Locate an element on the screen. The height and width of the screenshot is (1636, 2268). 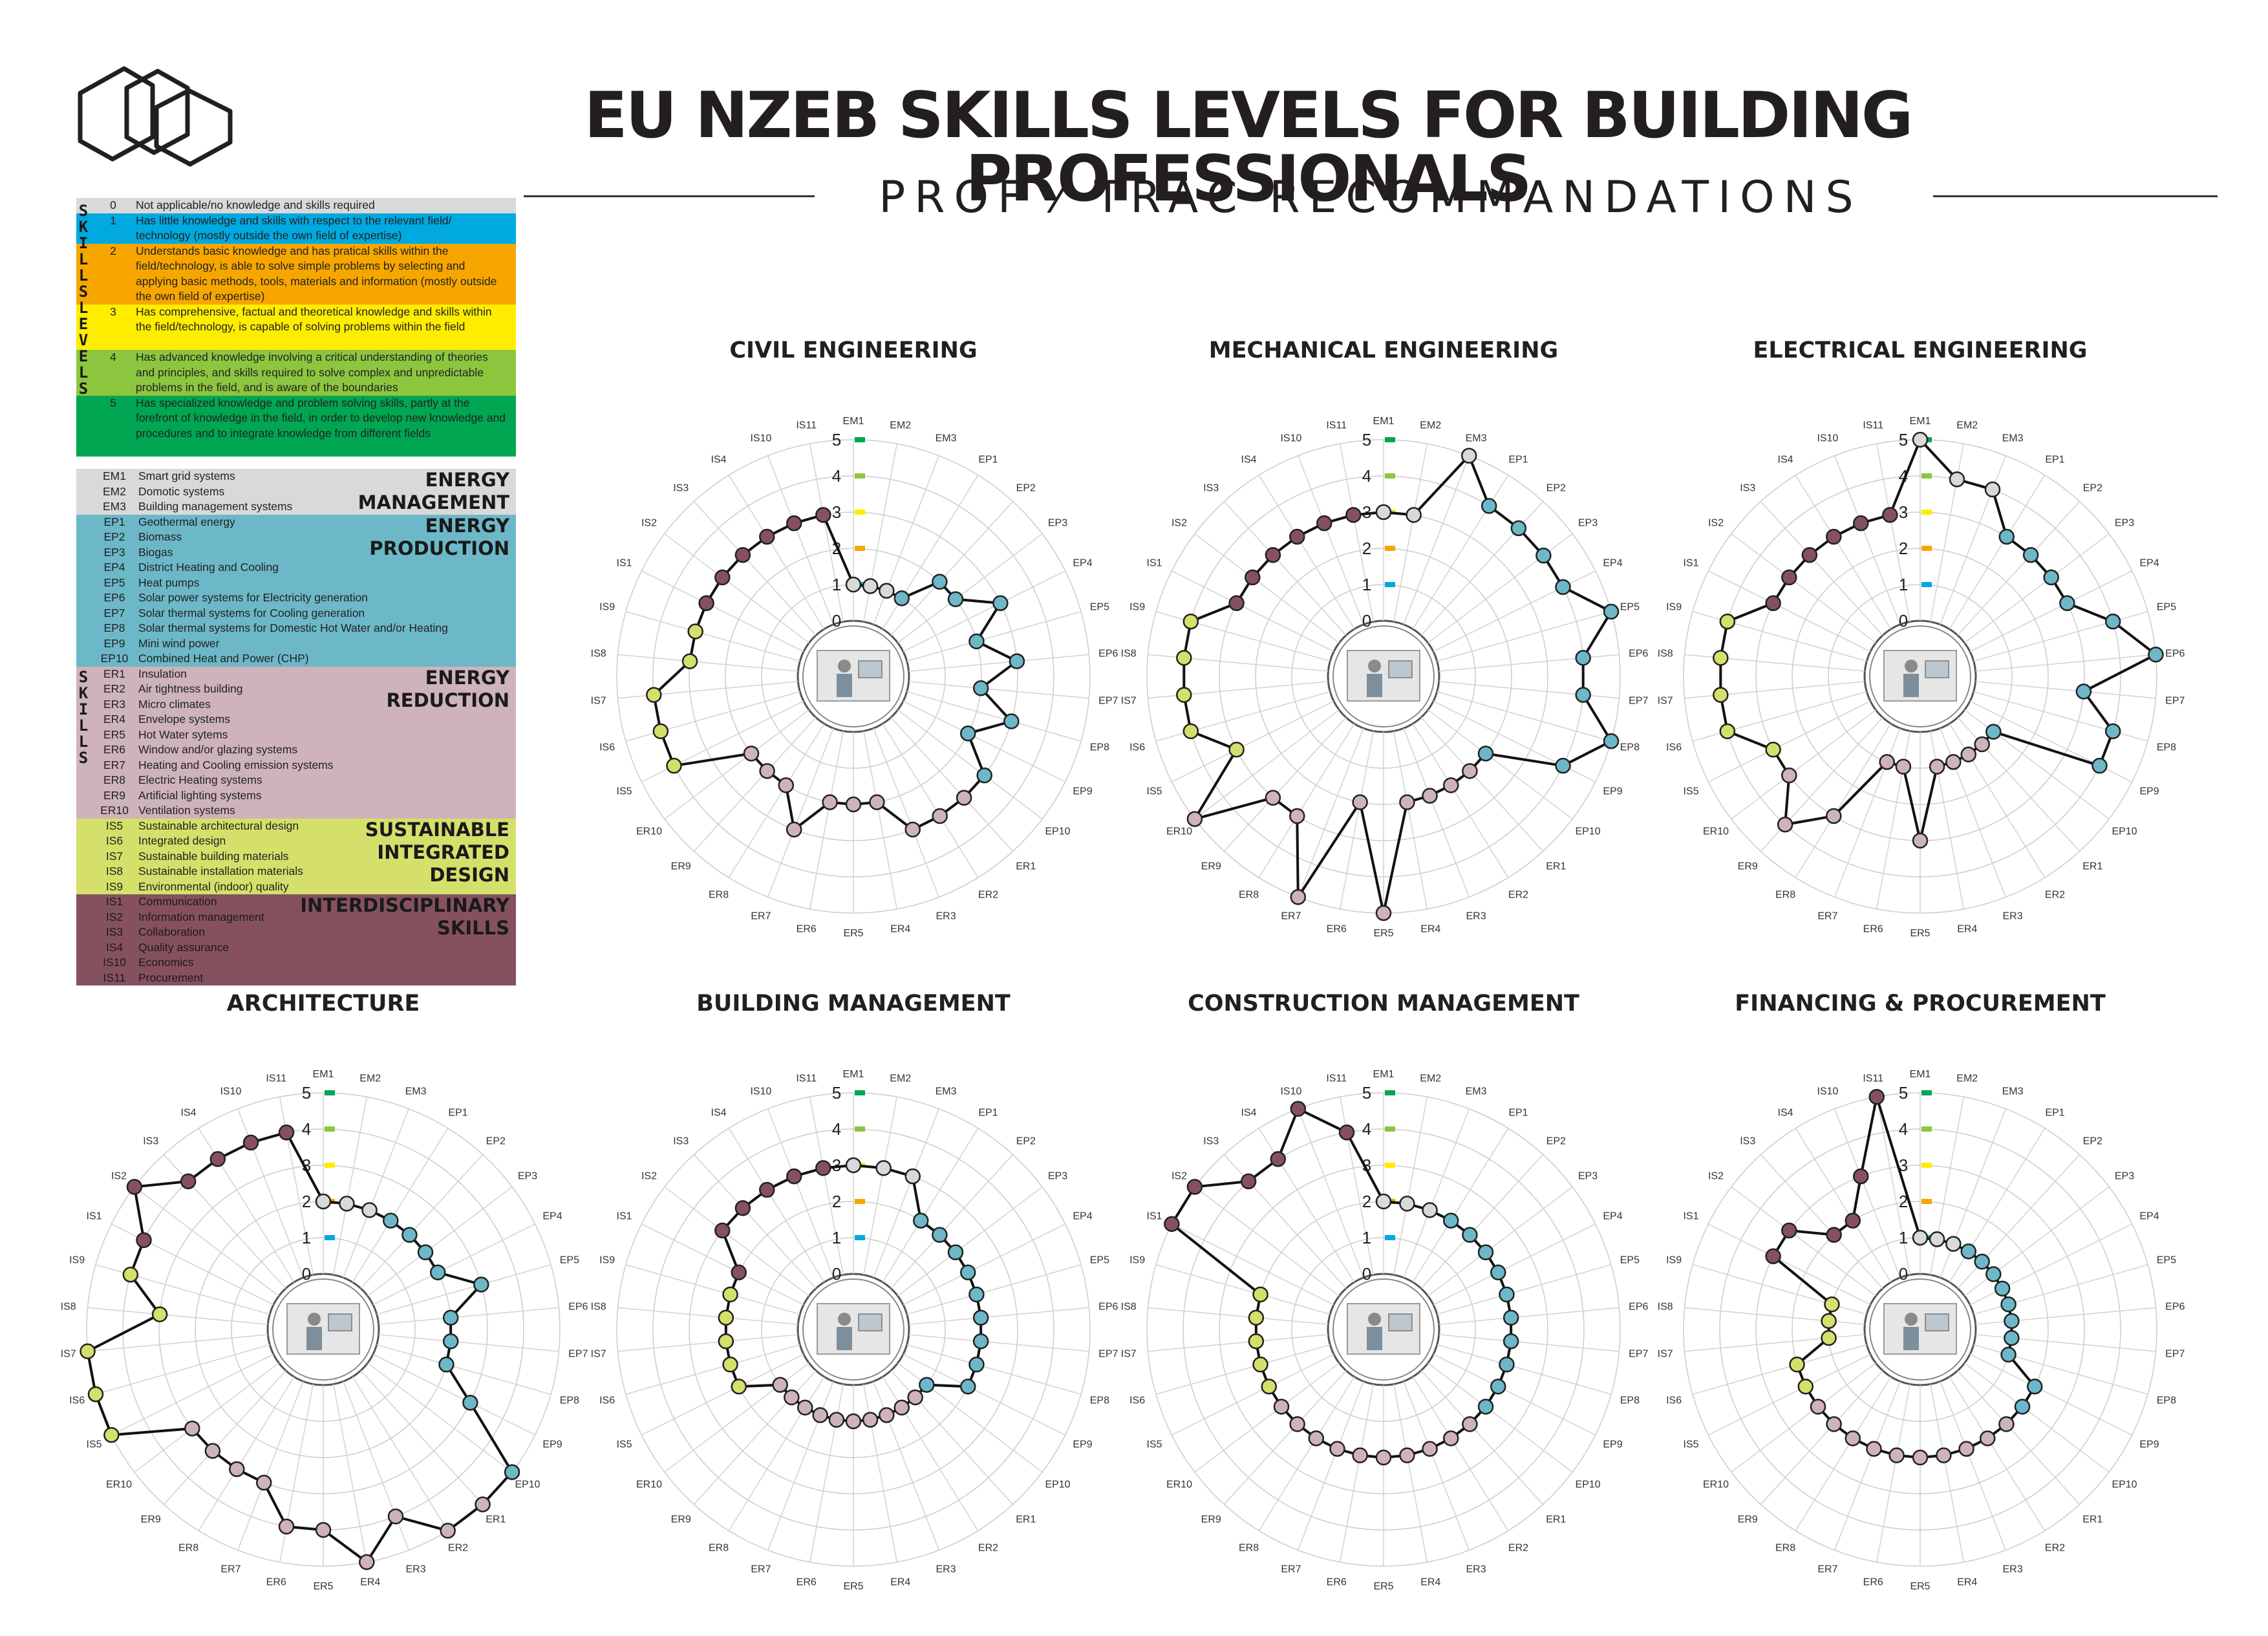
skill-label: Geothermal energy is located at coordinates (186, 521).